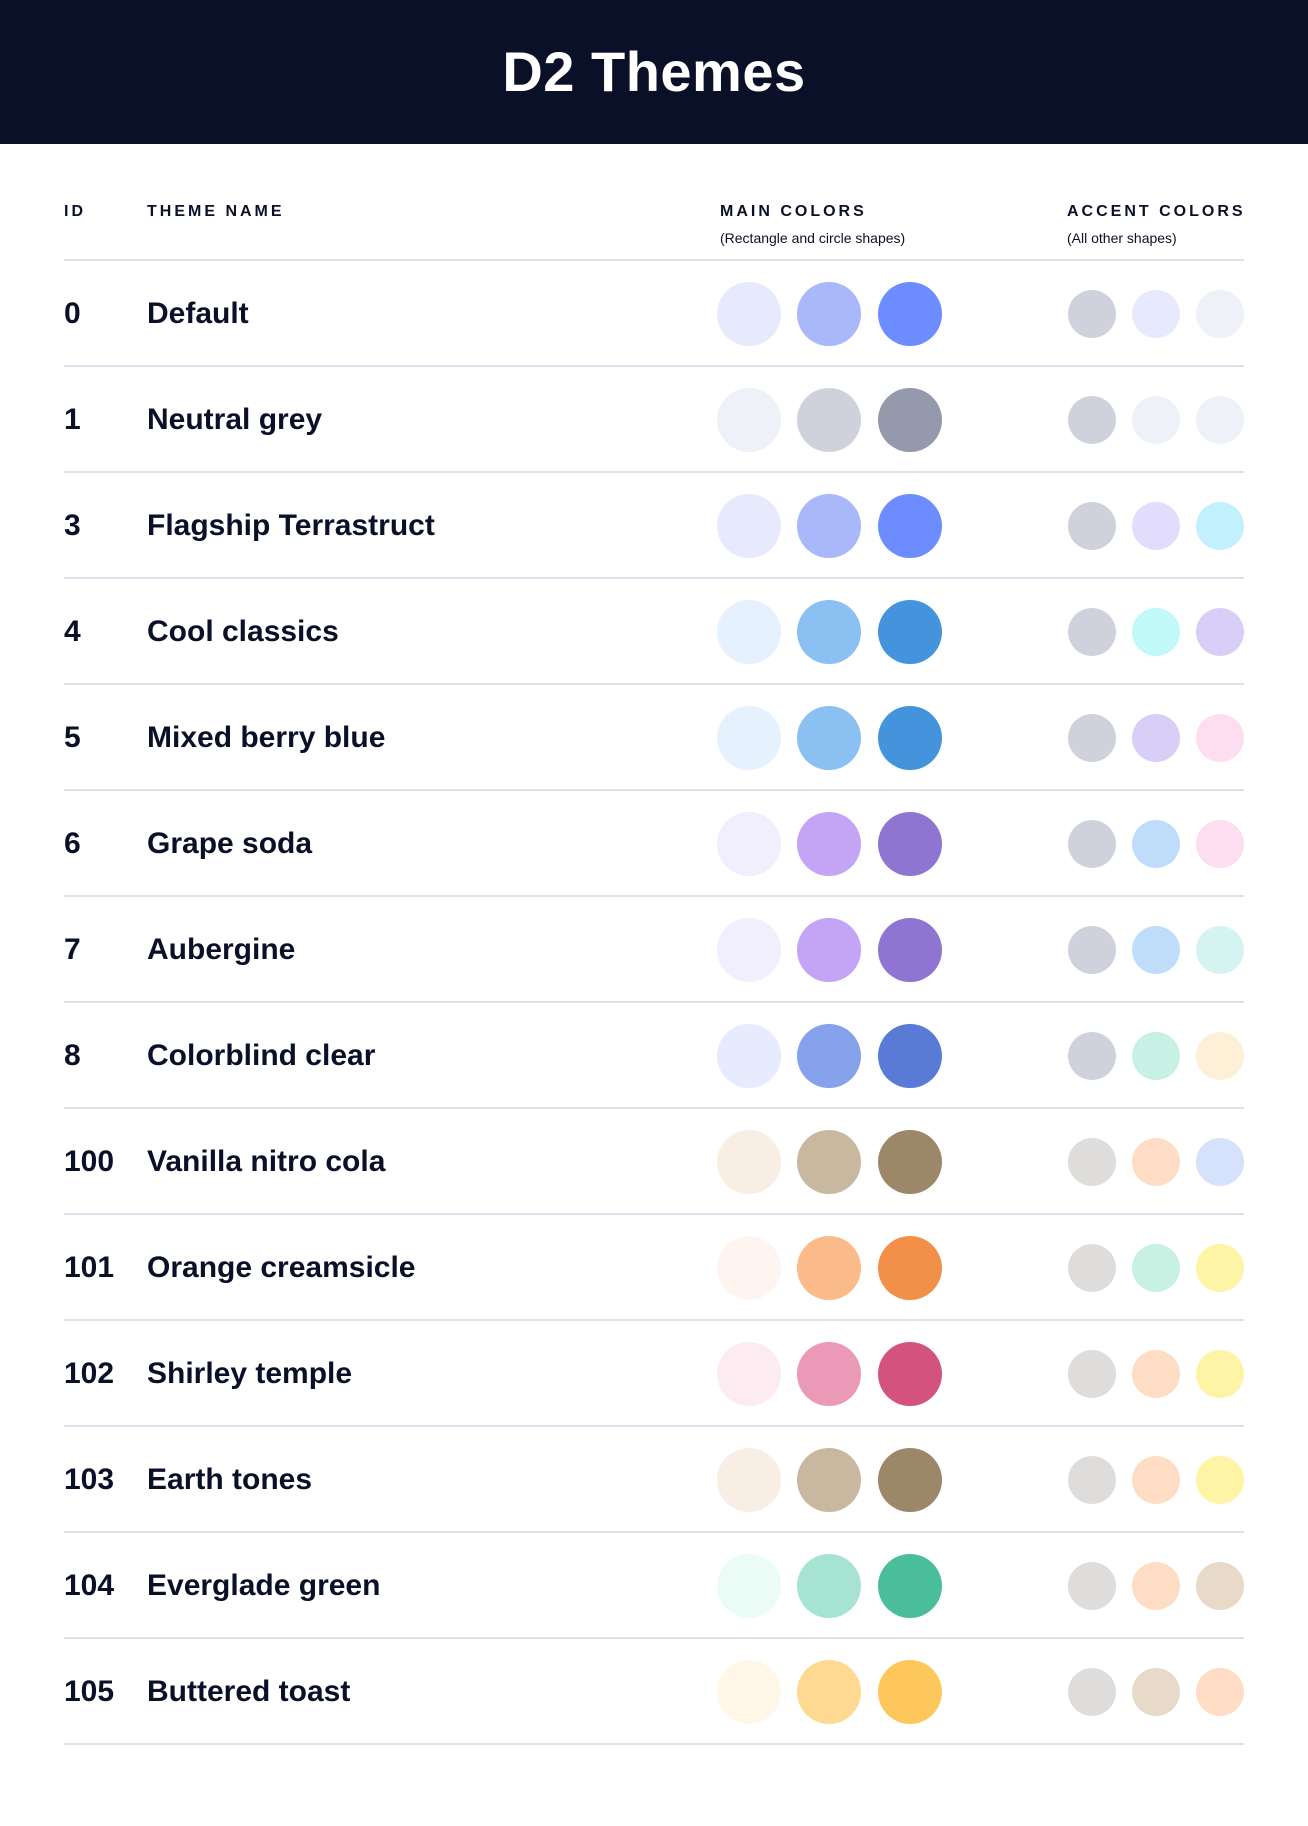 This screenshot has width=1308, height=1826. Describe the element at coordinates (72, 843) in the screenshot. I see `theme-id: 6` at that location.